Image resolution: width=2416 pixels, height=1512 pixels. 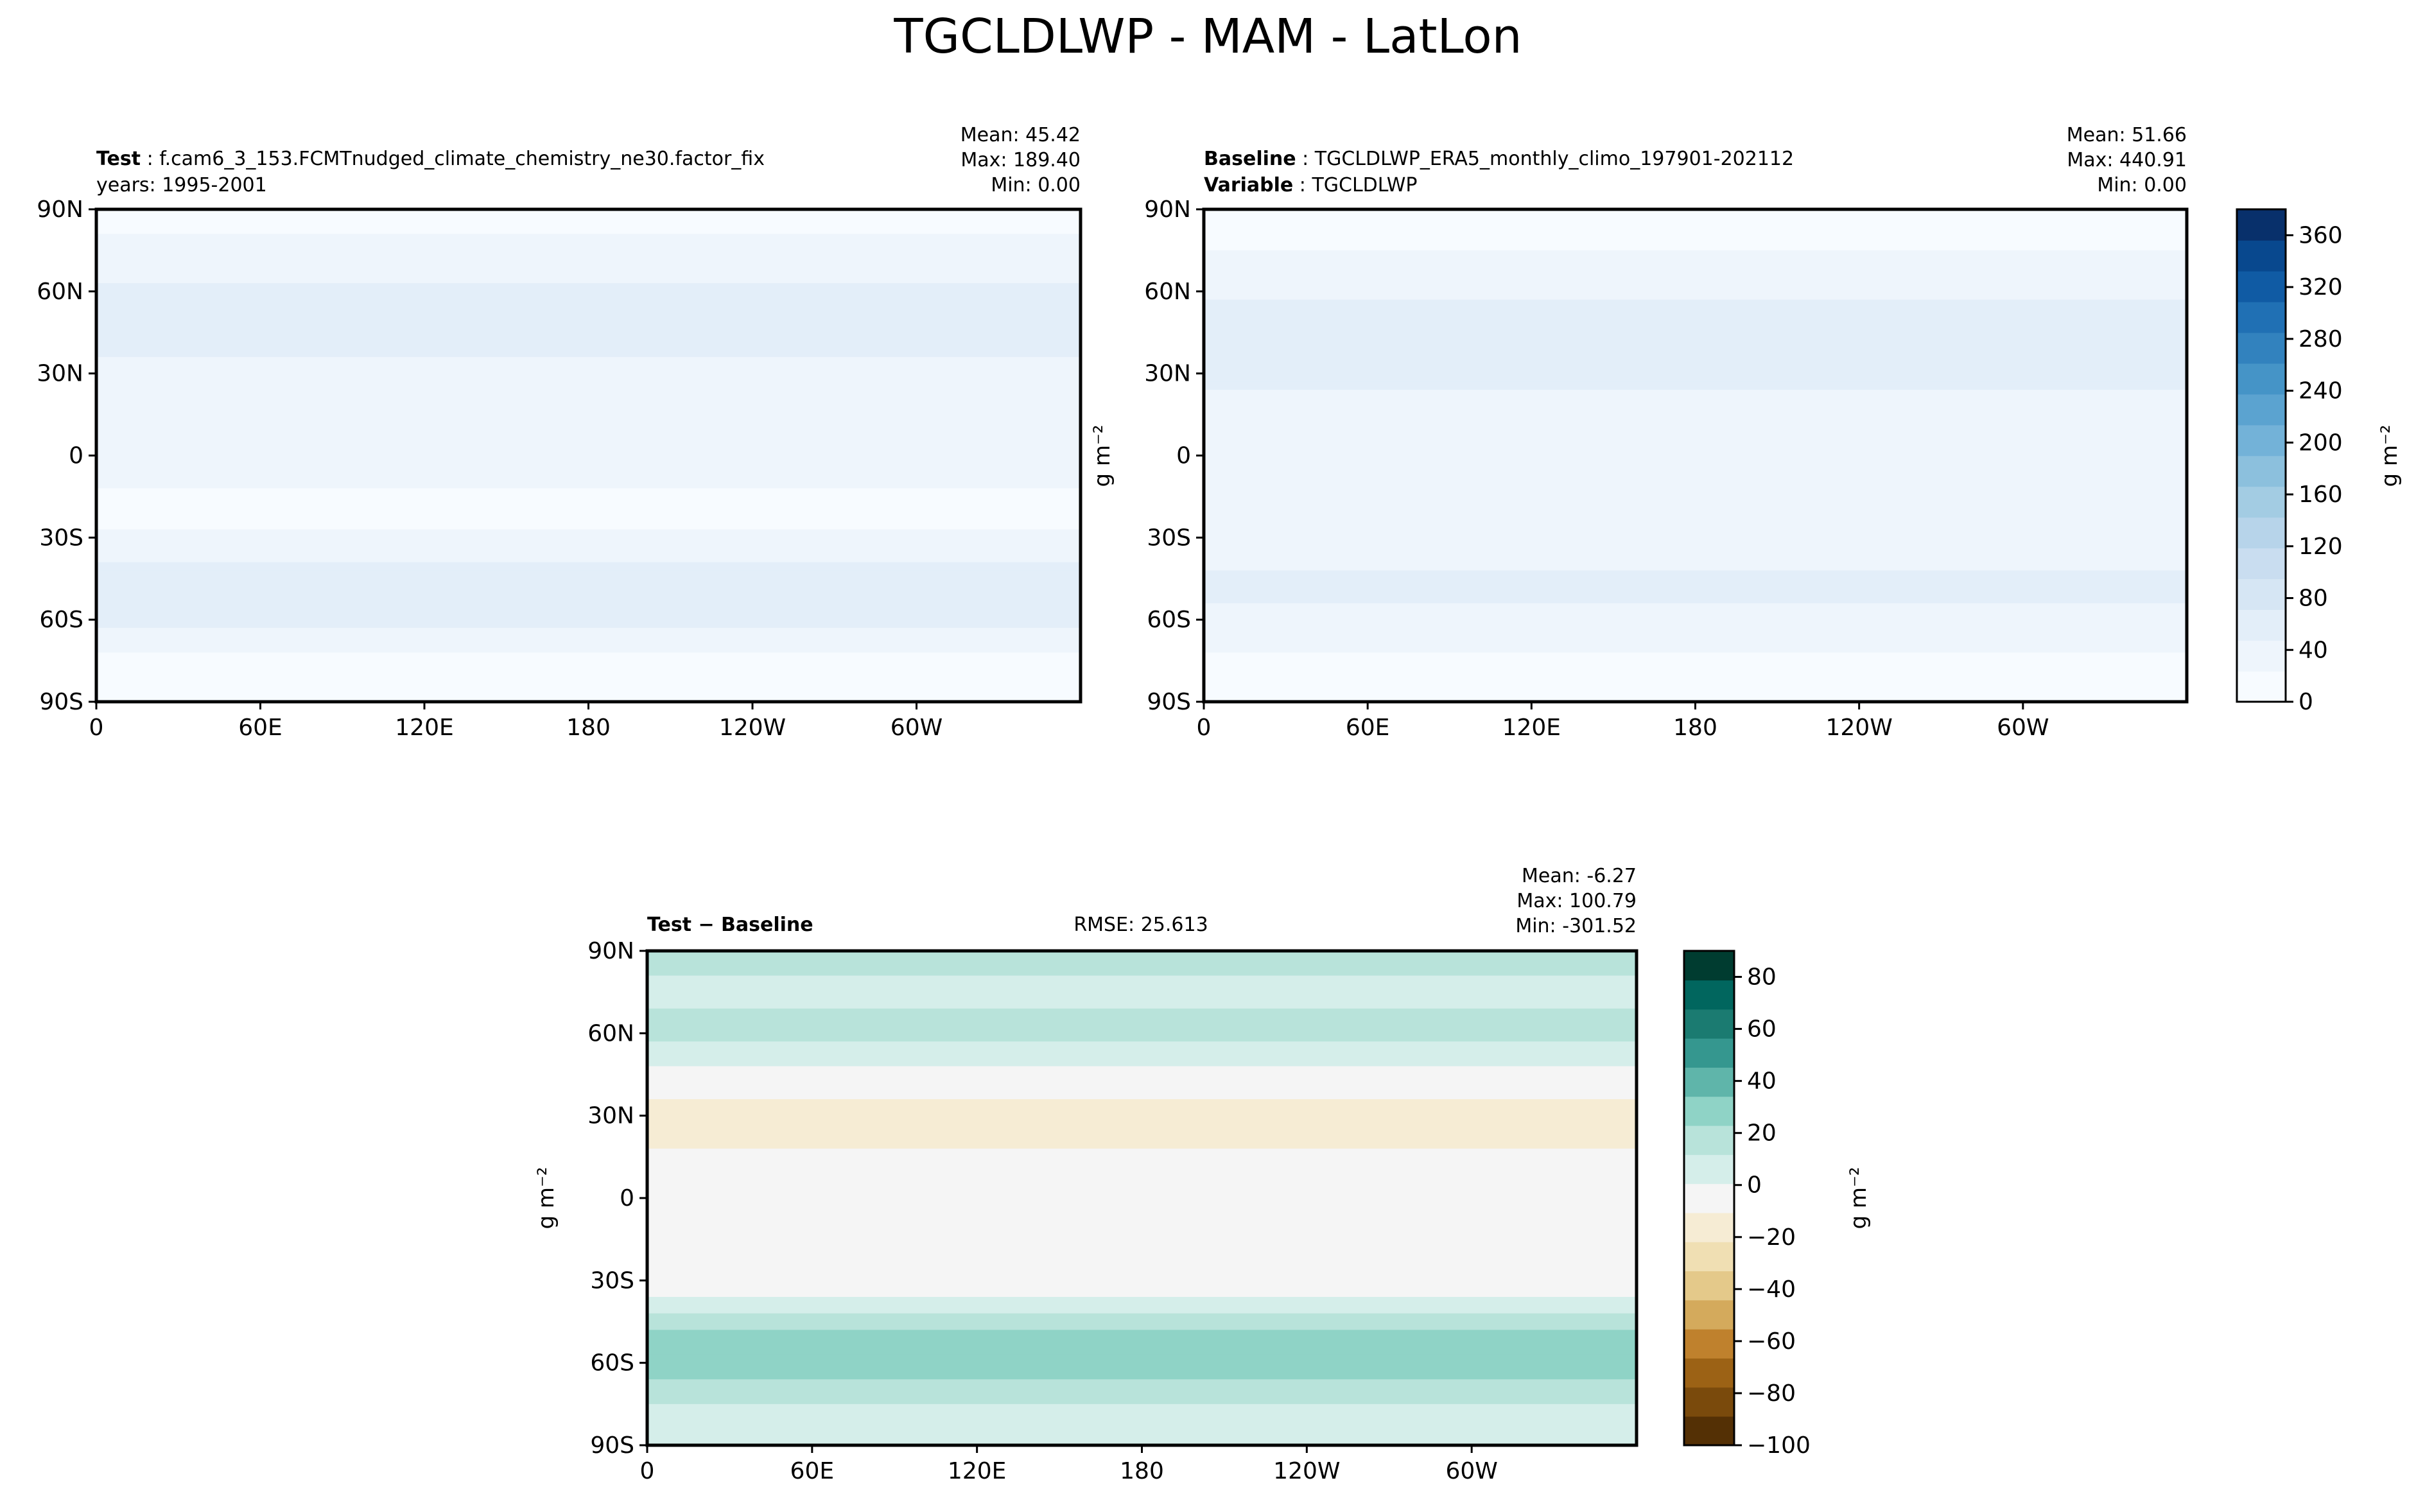 What do you see at coordinates (546, 1198) in the screenshot?
I see `diff-ylabel: g m⁻²` at bounding box center [546, 1198].